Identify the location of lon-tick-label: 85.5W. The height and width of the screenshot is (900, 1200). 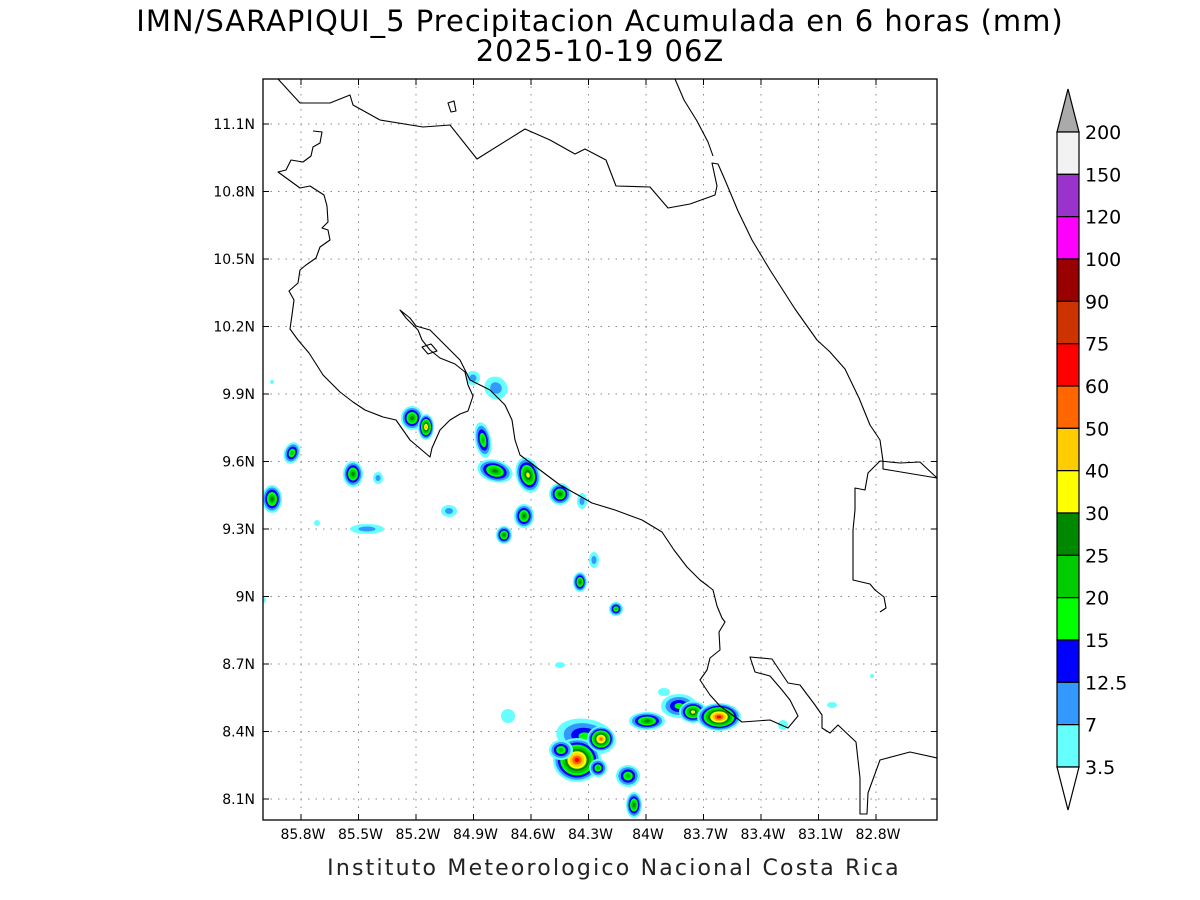
(360, 835).